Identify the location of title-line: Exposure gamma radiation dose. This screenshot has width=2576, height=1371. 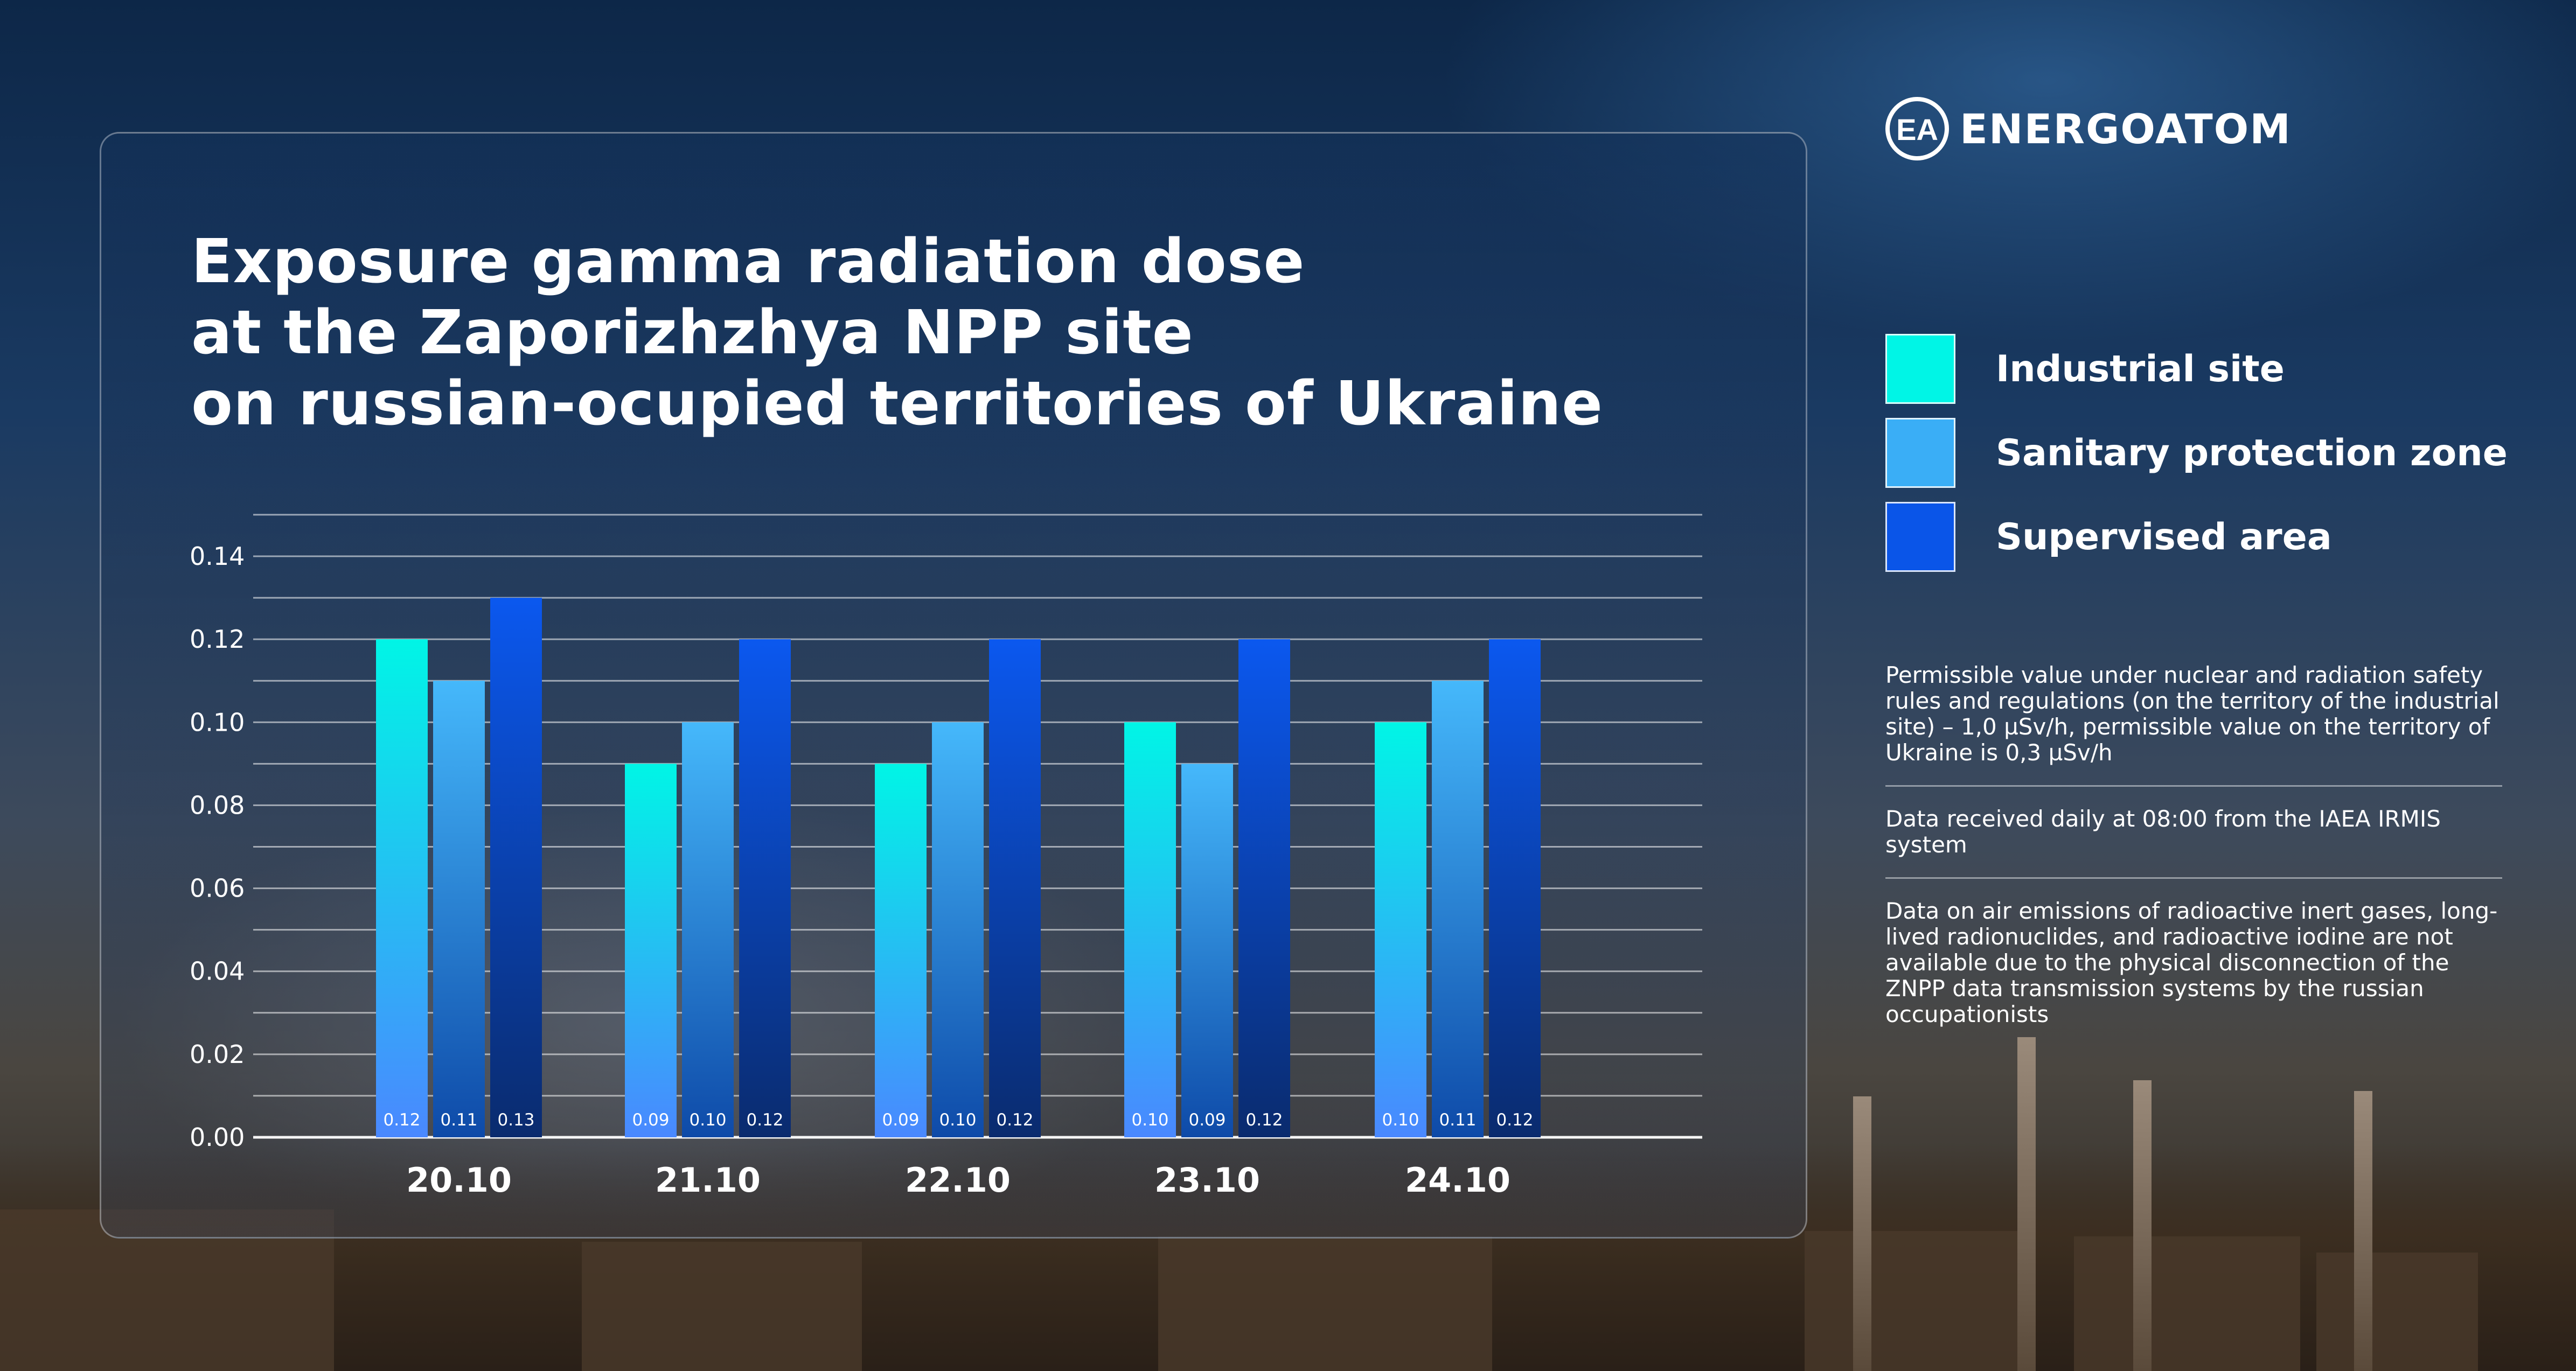
(748, 262).